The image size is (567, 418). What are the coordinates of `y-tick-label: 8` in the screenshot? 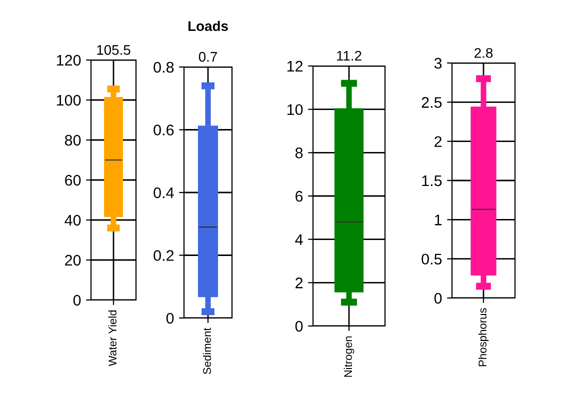 It's located at (299, 153).